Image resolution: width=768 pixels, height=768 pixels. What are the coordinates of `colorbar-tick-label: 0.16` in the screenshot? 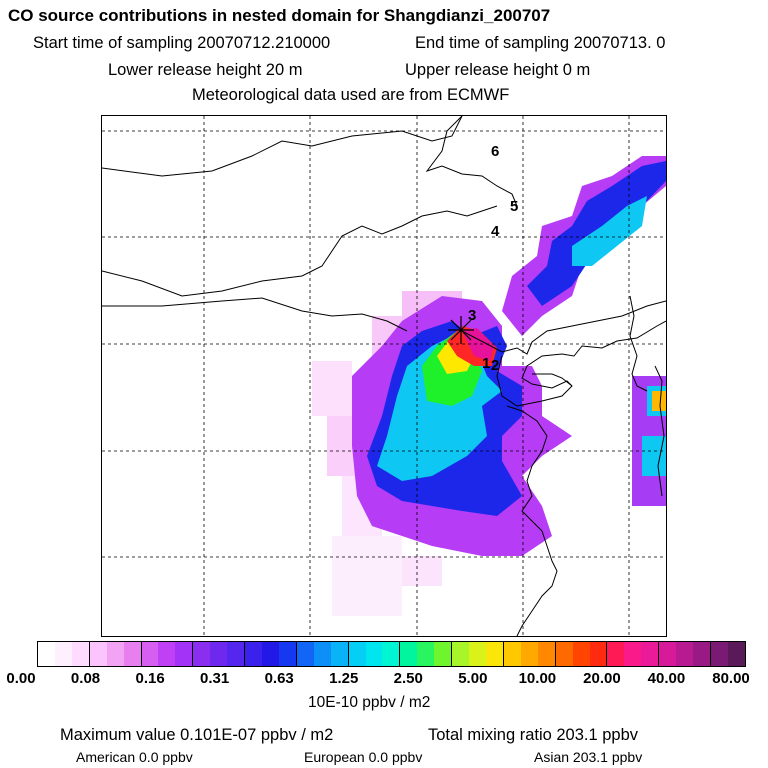 It's located at (150, 678).